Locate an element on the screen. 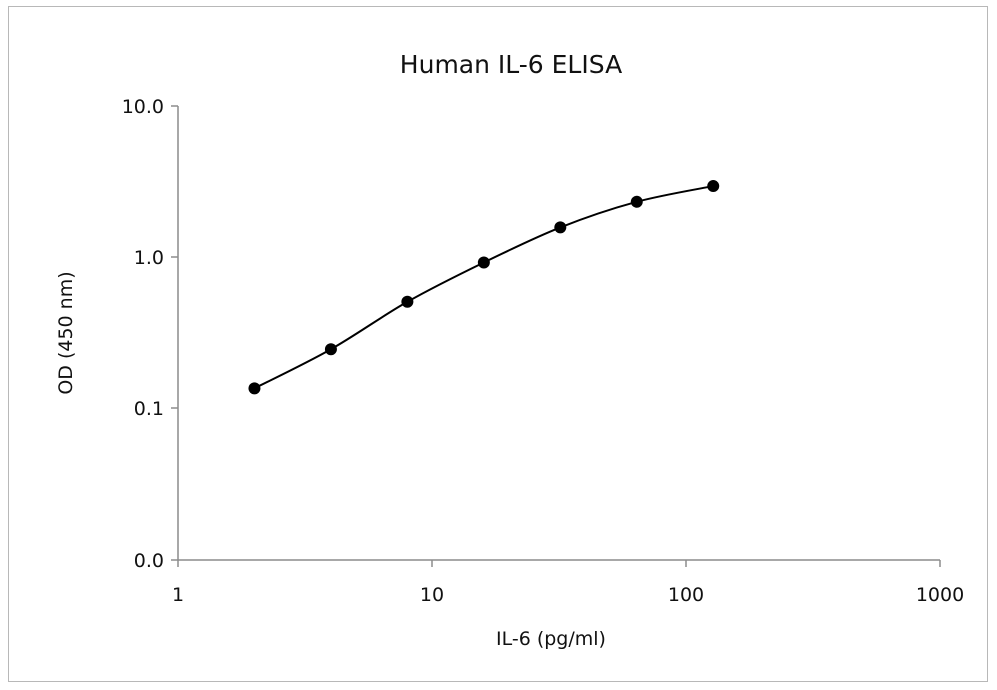  x-axis-title: IL-6 (pg/ml) is located at coordinates (551, 639).